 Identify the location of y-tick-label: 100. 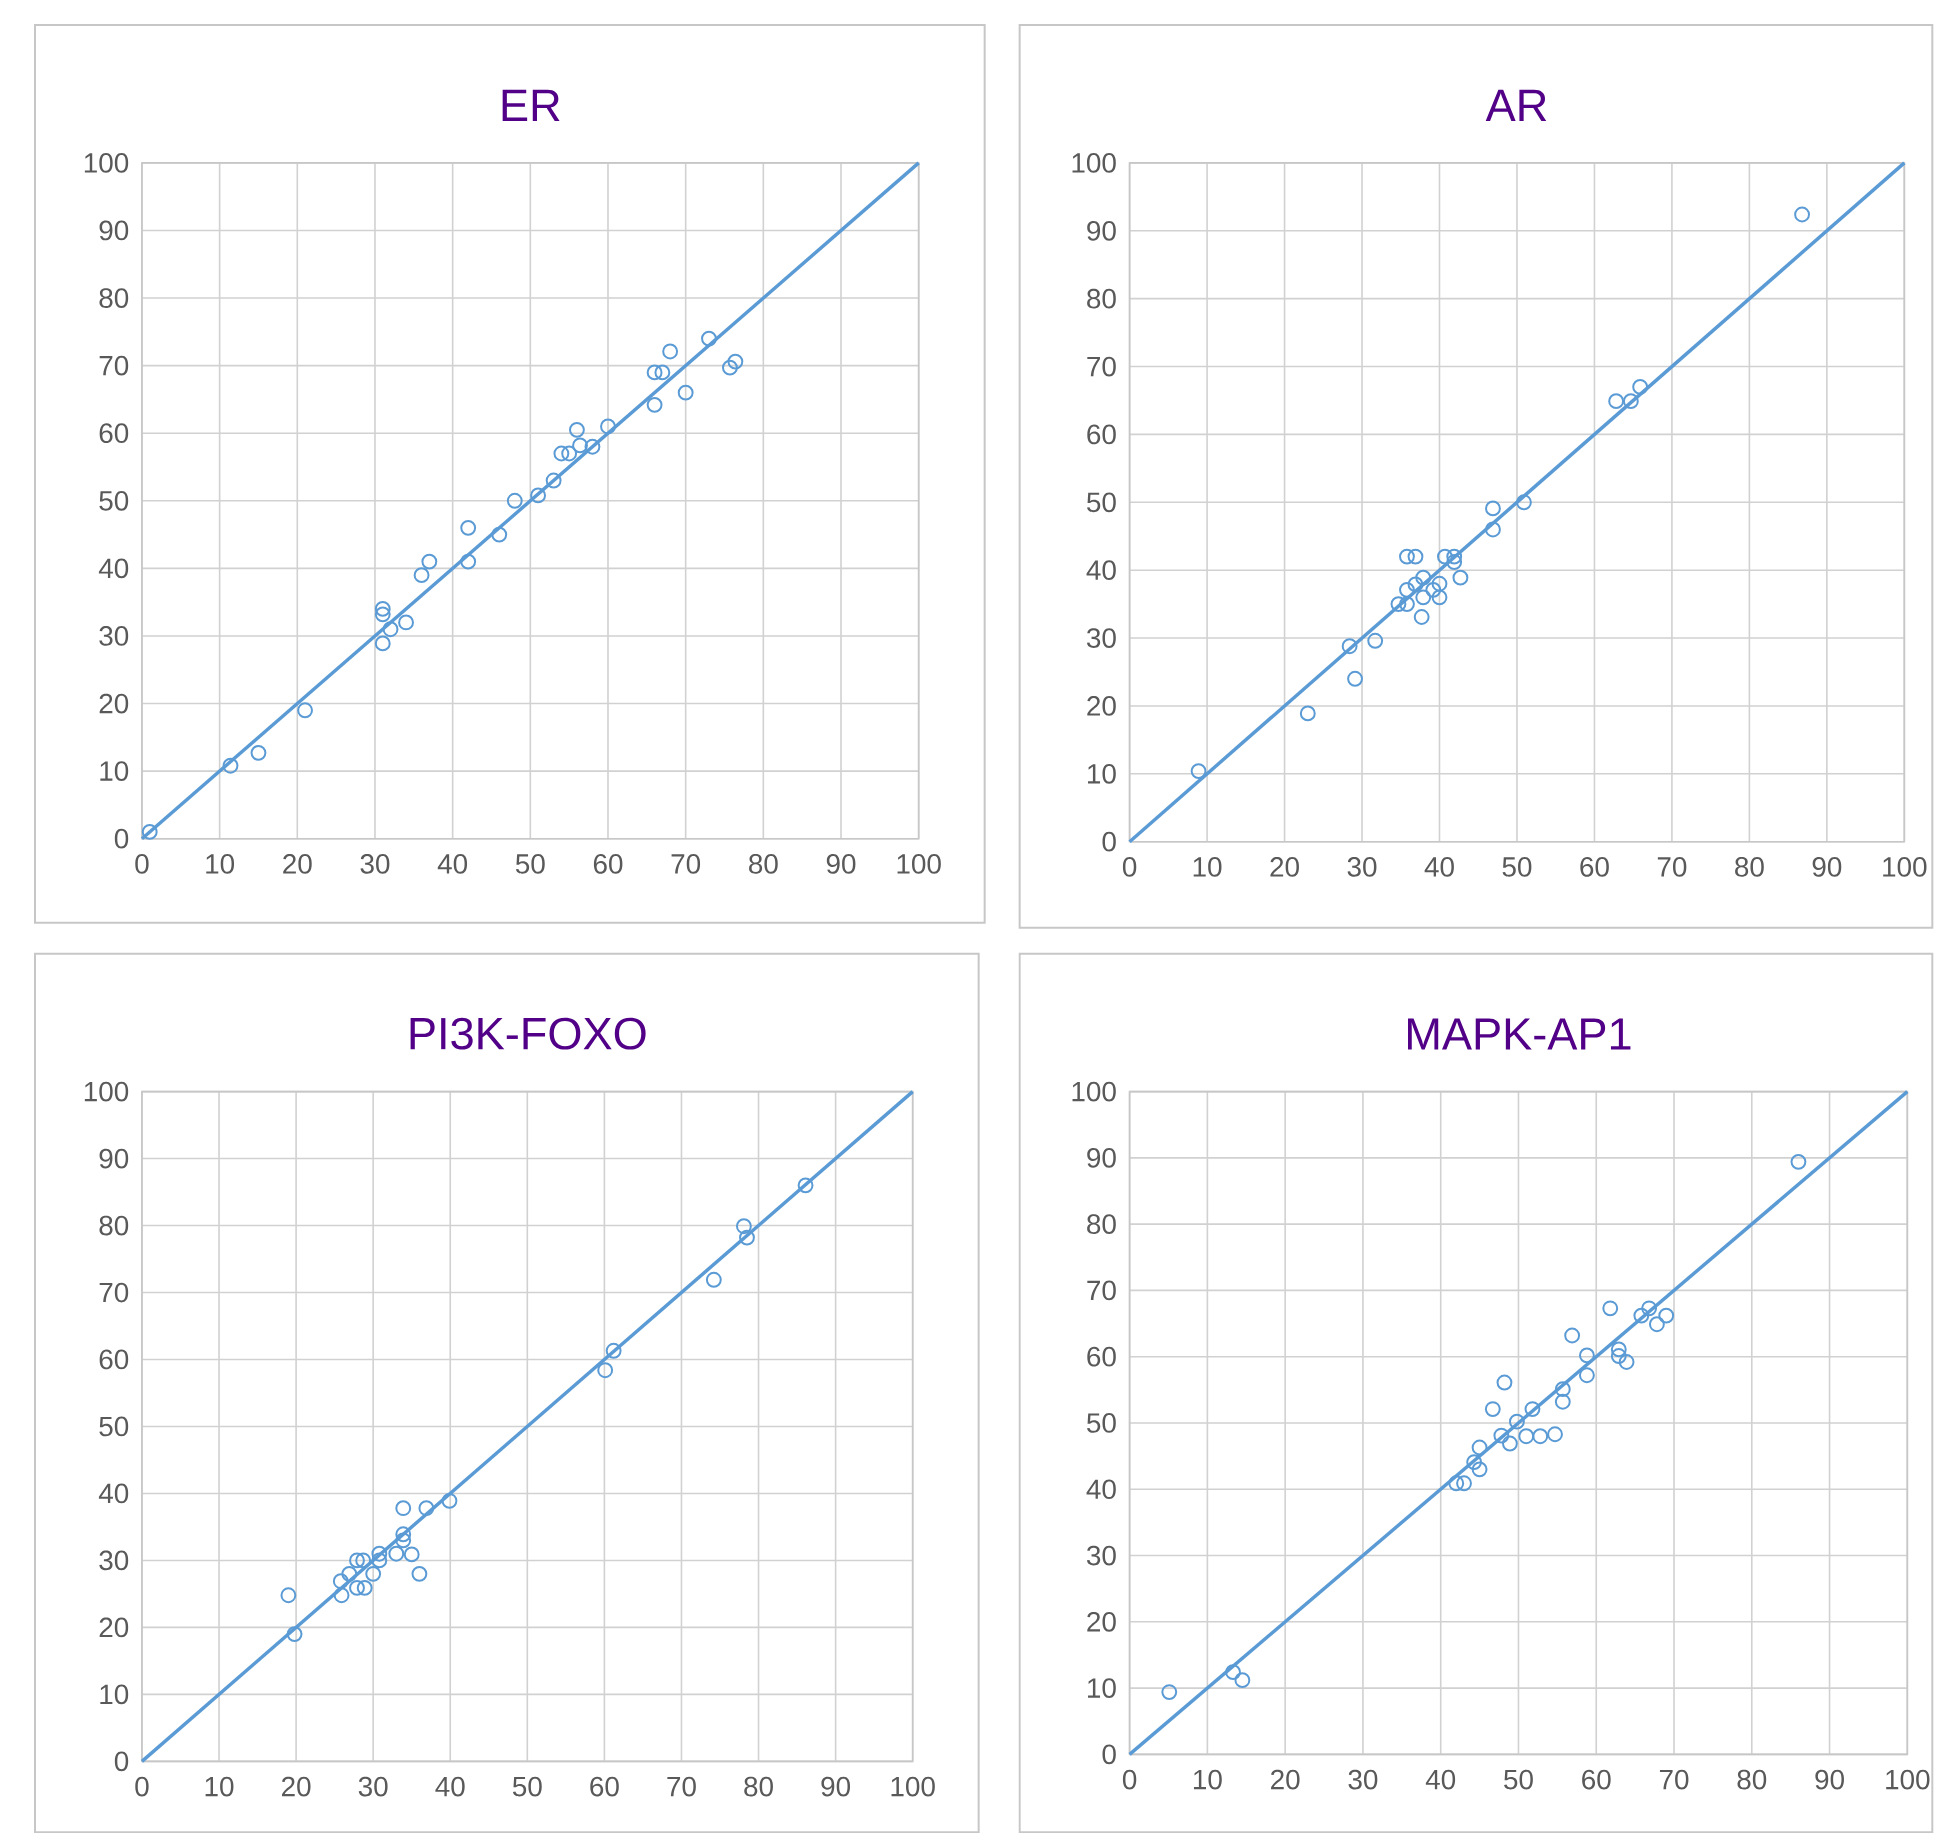
(1094, 1091).